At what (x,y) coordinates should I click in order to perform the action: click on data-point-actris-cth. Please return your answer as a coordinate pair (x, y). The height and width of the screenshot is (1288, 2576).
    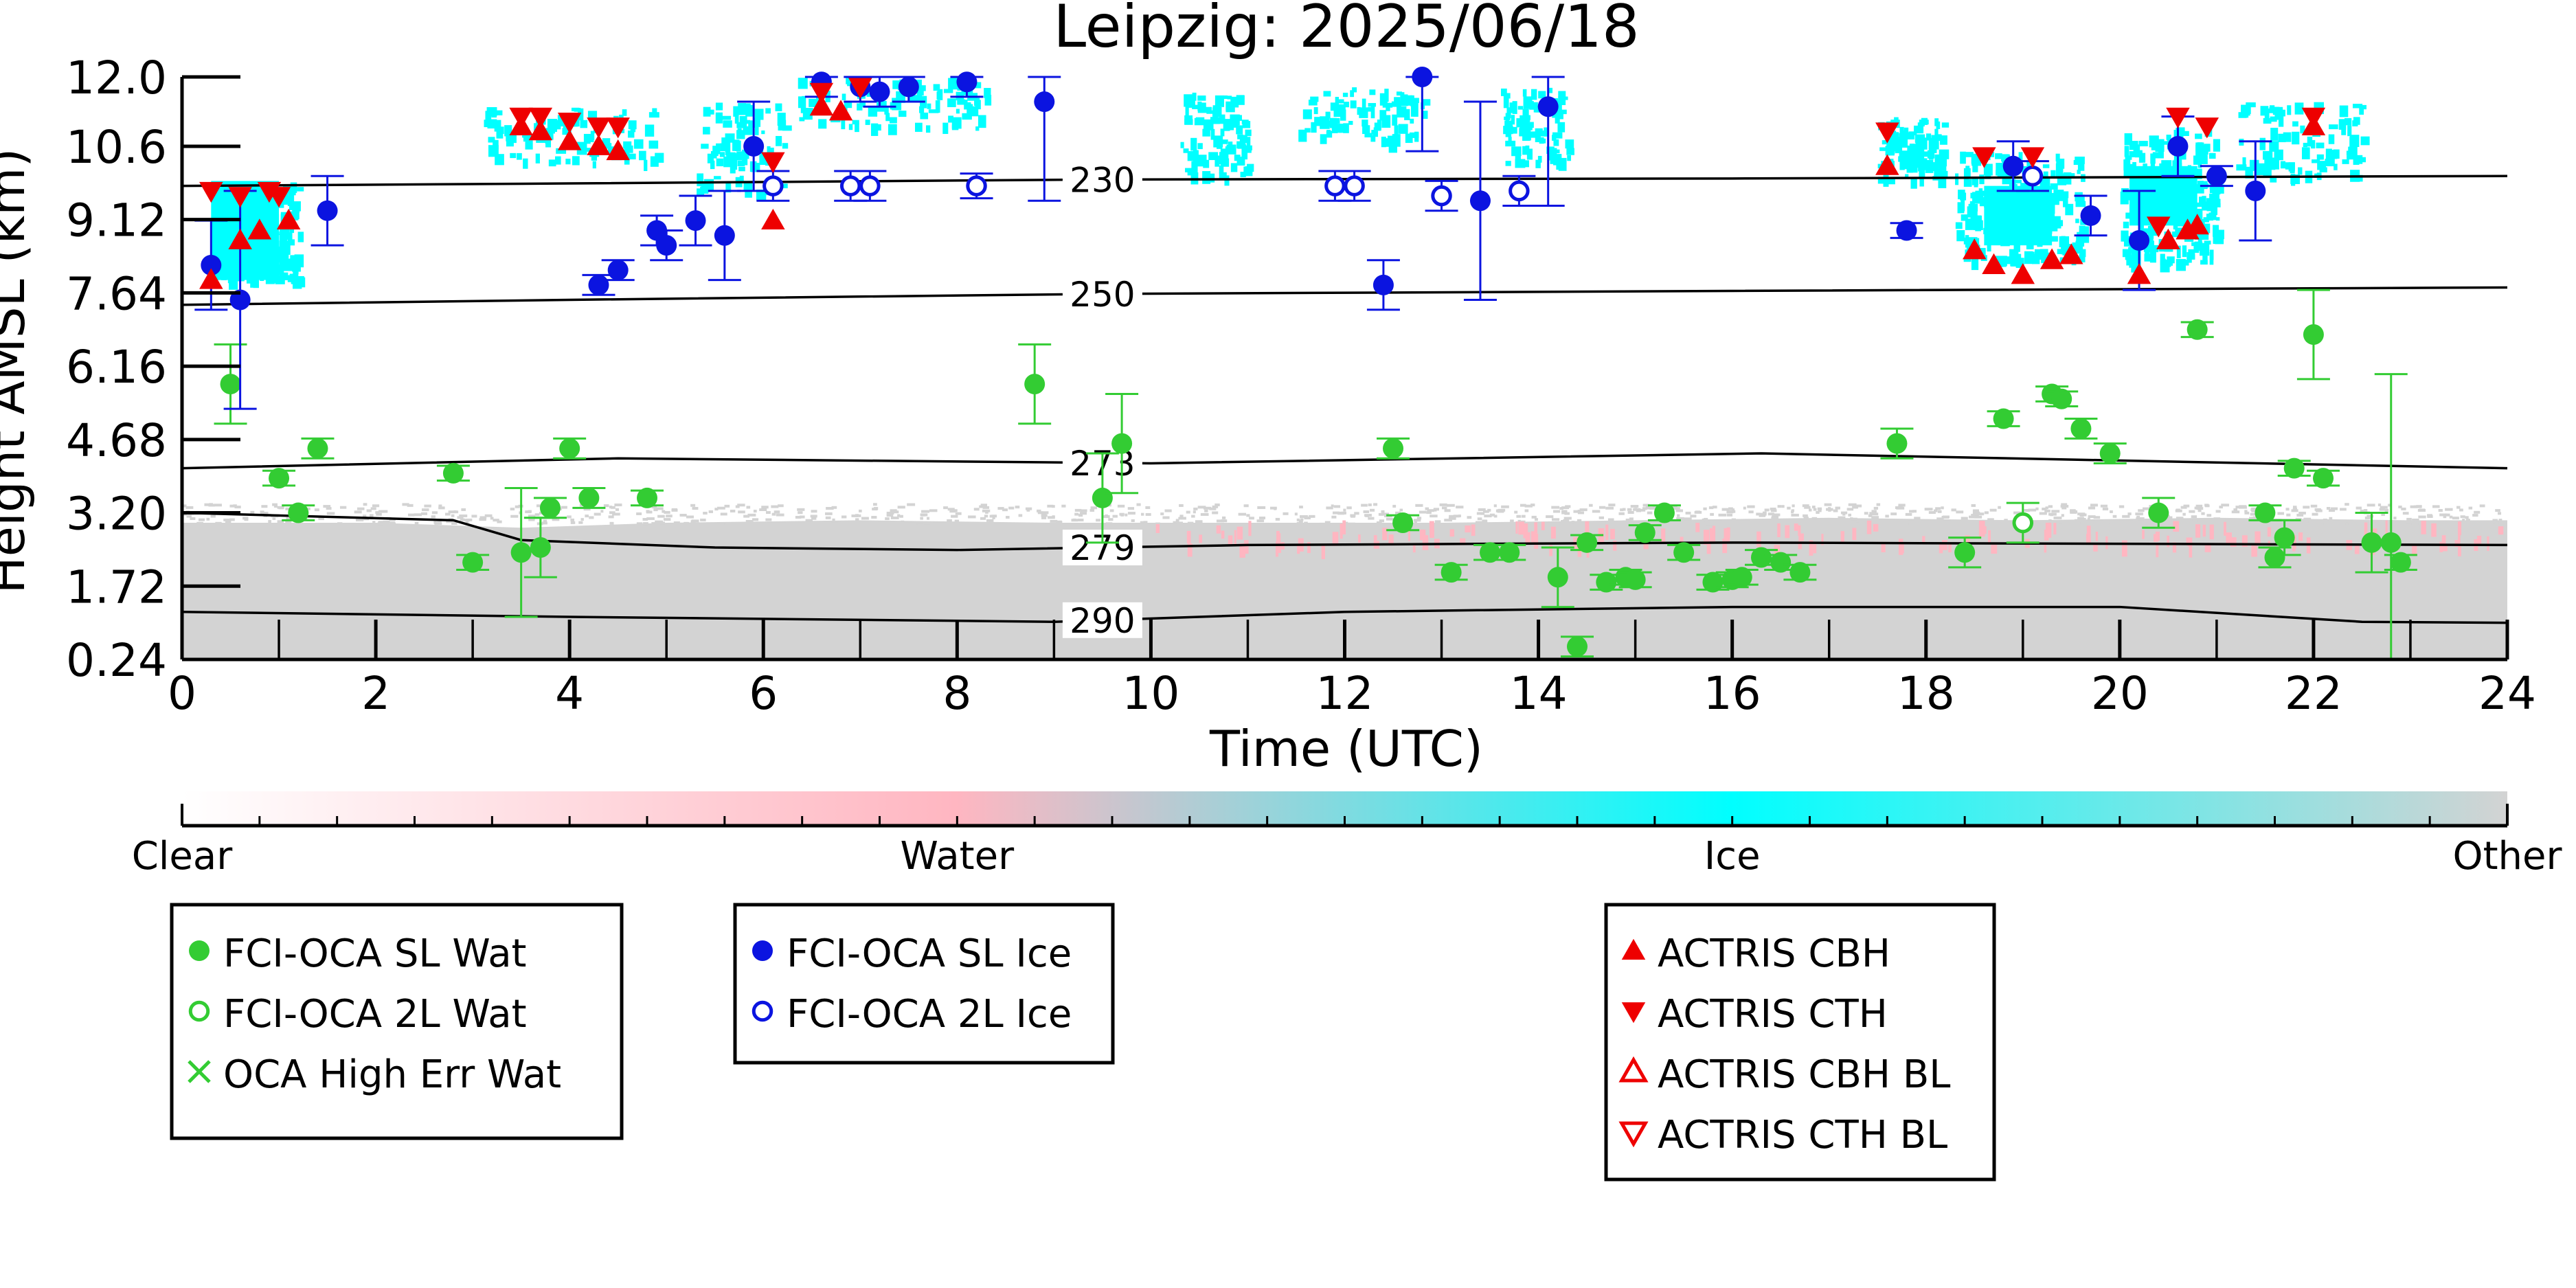
    Looking at the image, I should click on (279, 197).